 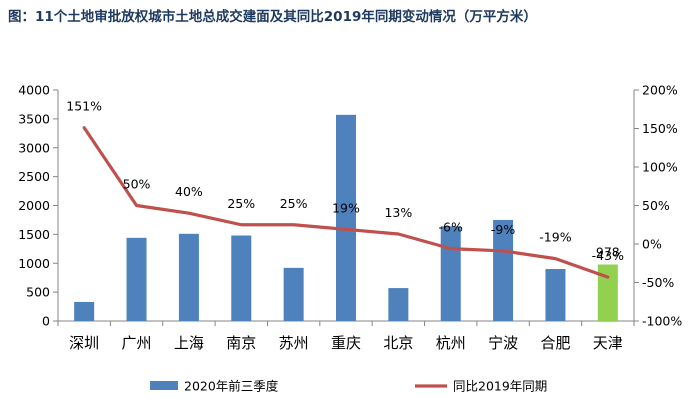 What do you see at coordinates (38, 292) in the screenshot?
I see `left-tick-label: 500` at bounding box center [38, 292].